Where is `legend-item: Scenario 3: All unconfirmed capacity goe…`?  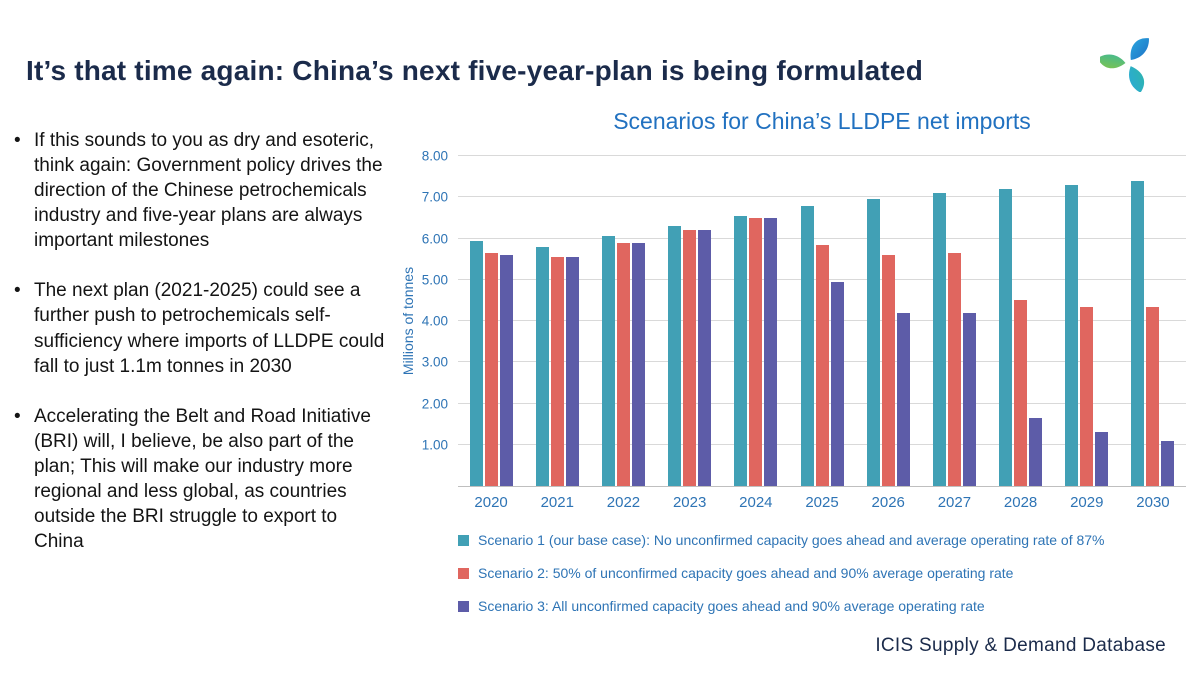 legend-item: Scenario 3: All unconfirmed capacity goe… is located at coordinates (781, 606).